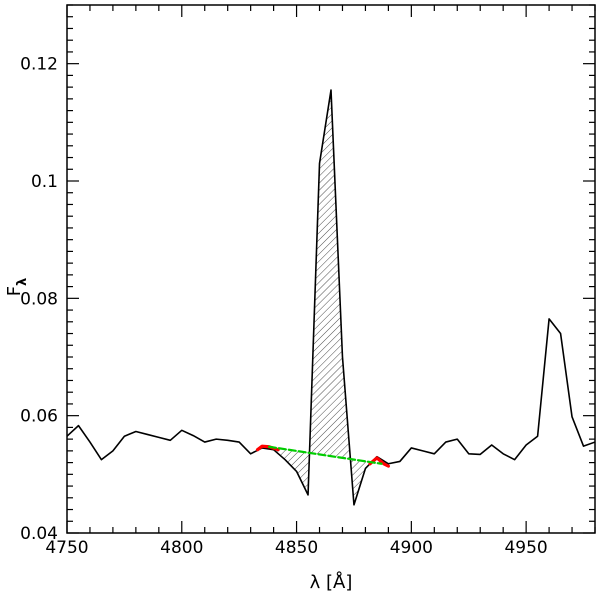 The width and height of the screenshot is (600, 596). What do you see at coordinates (66, 548) in the screenshot?
I see `x-tick-label: 4750` at bounding box center [66, 548].